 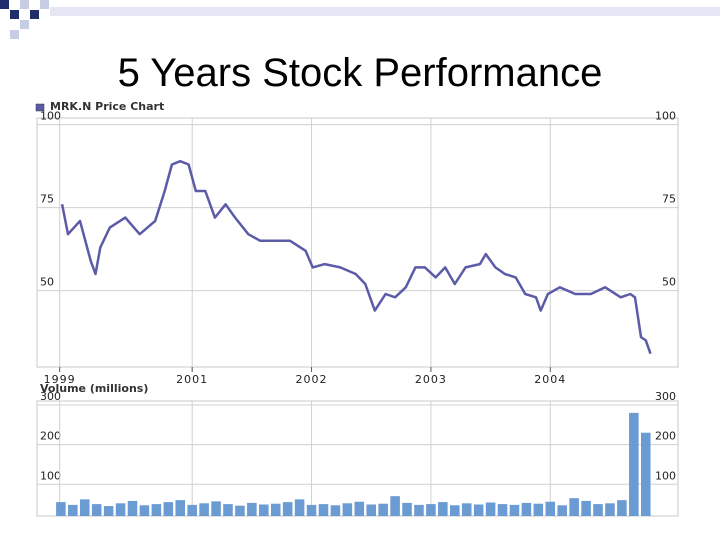 What do you see at coordinates (40, 107) in the screenshot?
I see `legend-icon` at bounding box center [40, 107].